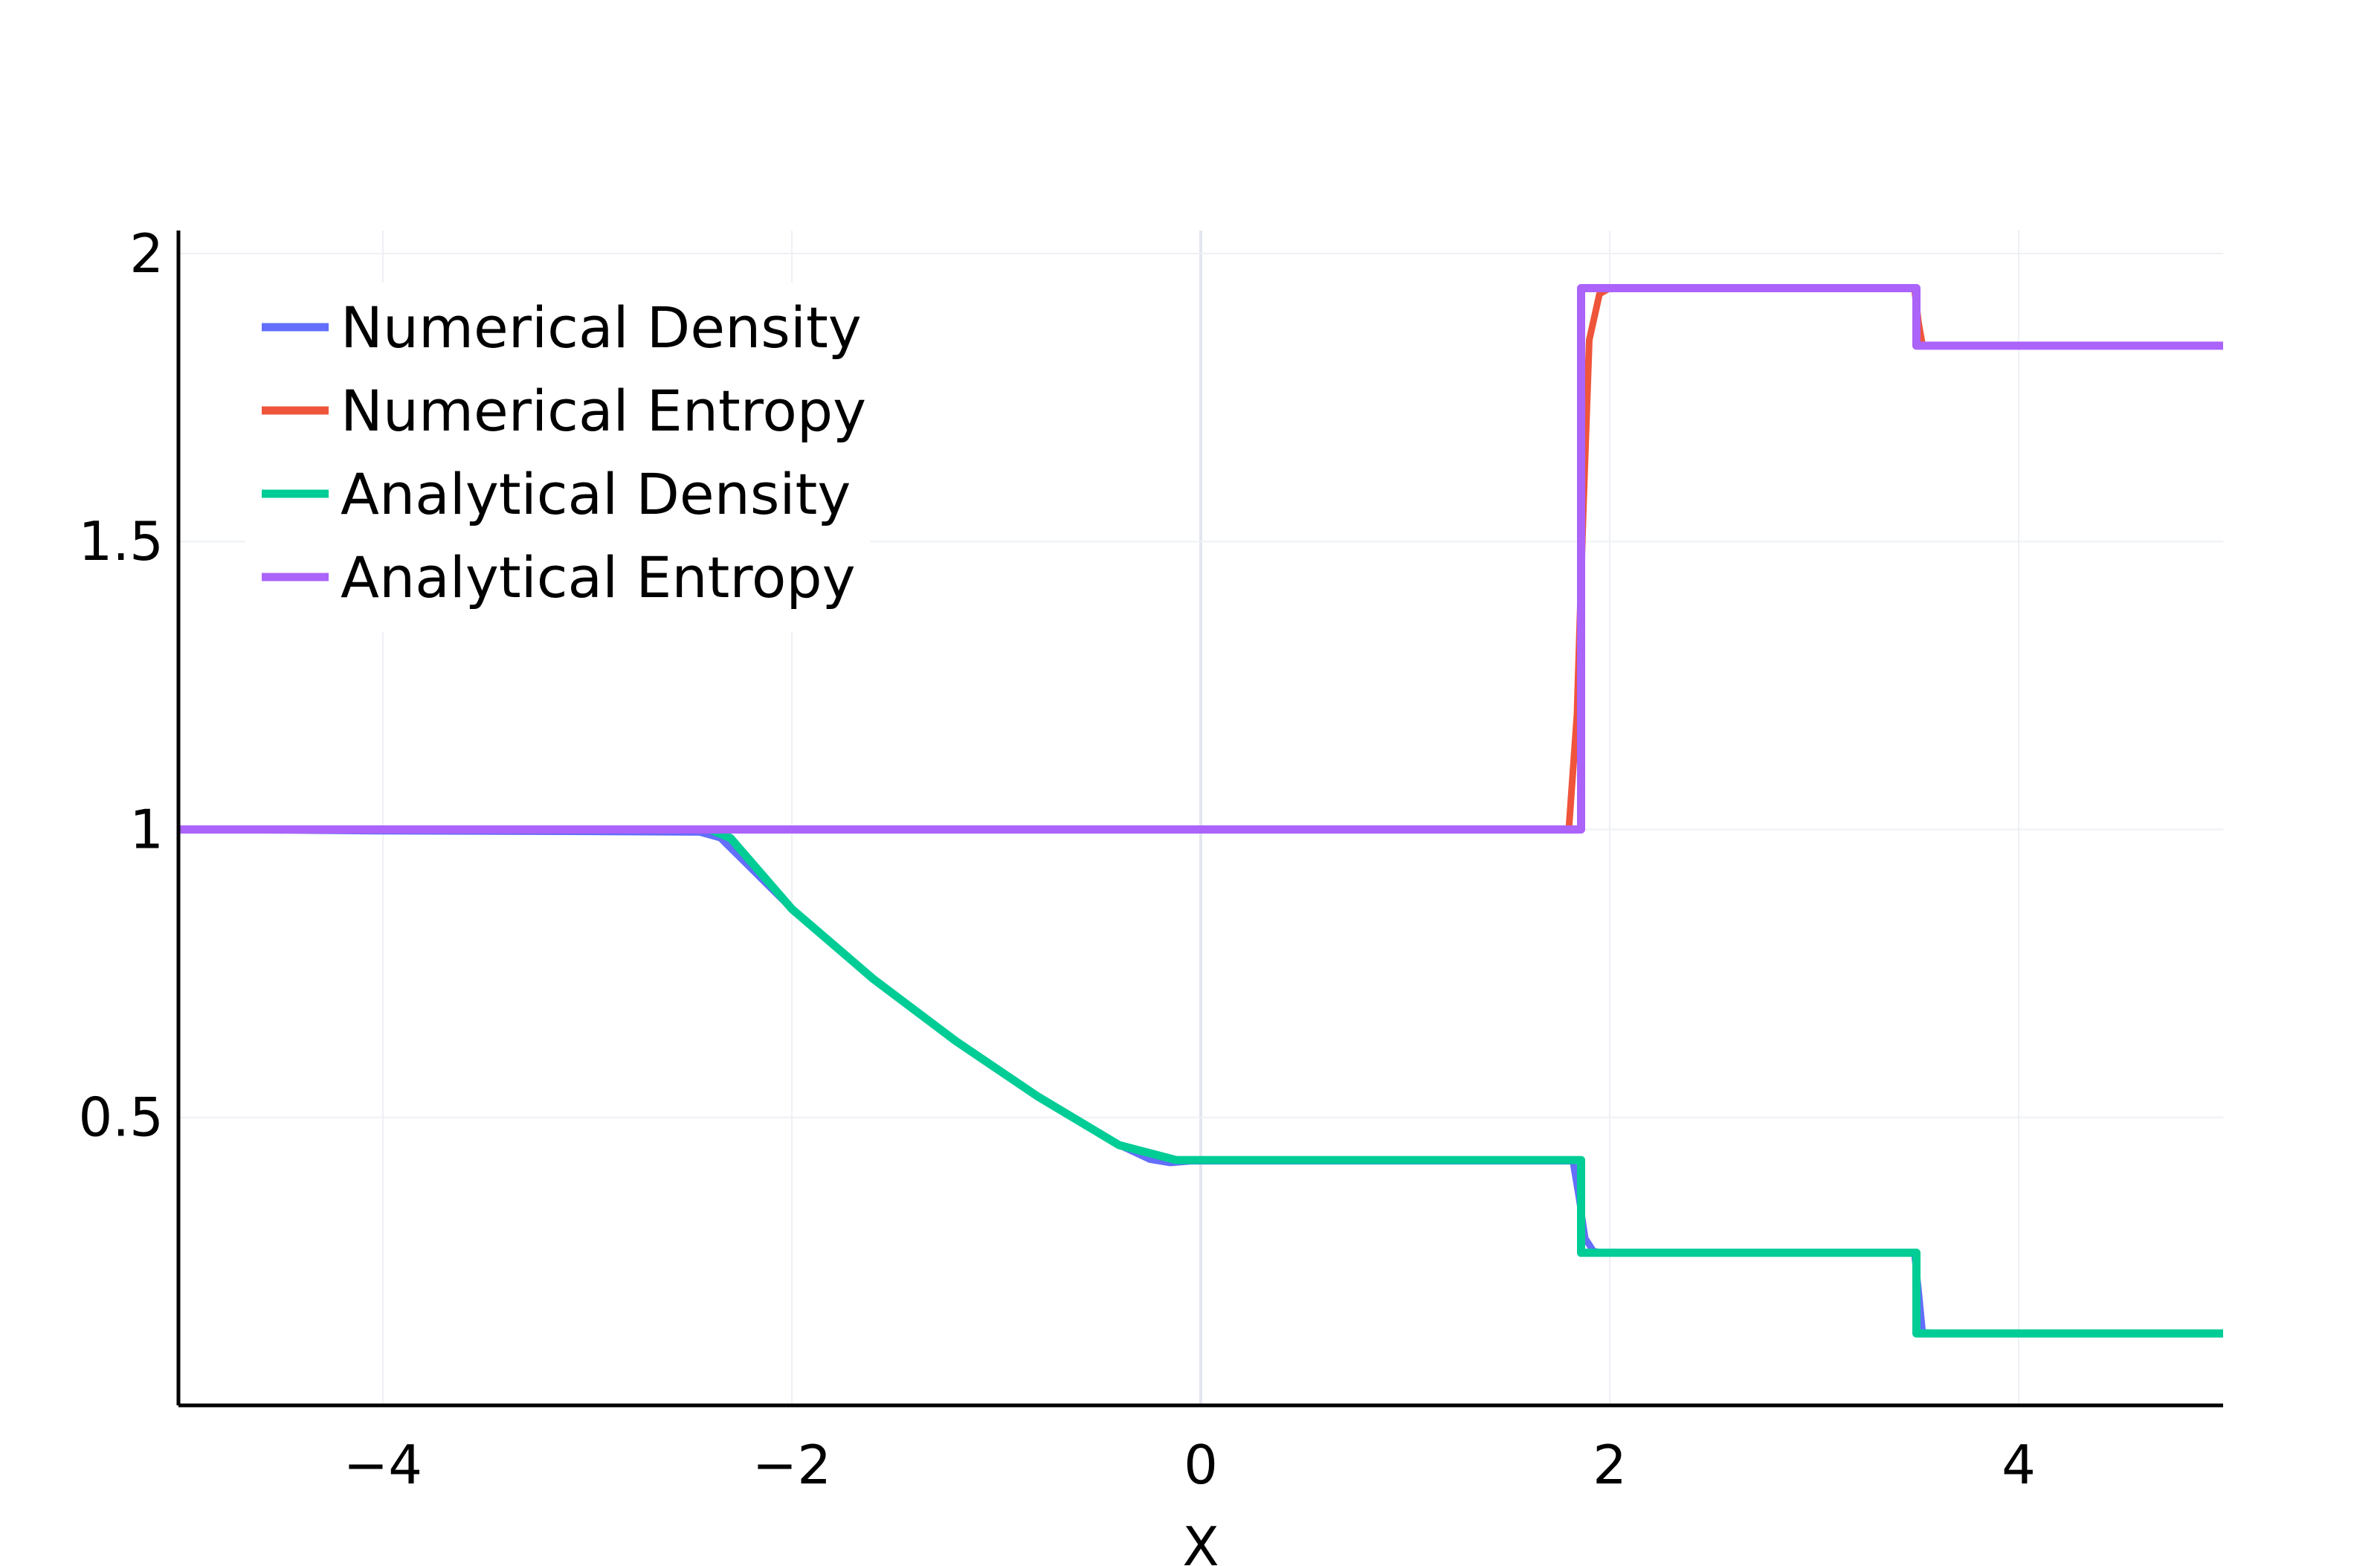  Describe the element at coordinates (601, 327) in the screenshot. I see `legend-label-numerical-density: Numerical Density` at that location.